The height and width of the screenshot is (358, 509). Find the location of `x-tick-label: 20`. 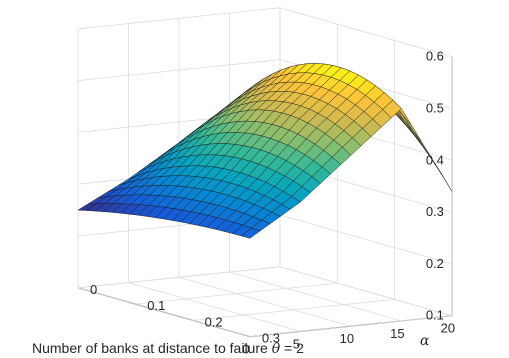

x-tick-label: 20 is located at coordinates (448, 328).